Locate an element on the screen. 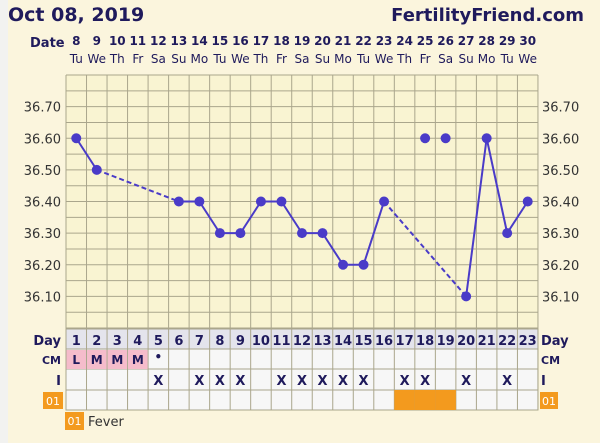  y-tick-left: 36.70 is located at coordinates (42, 108).